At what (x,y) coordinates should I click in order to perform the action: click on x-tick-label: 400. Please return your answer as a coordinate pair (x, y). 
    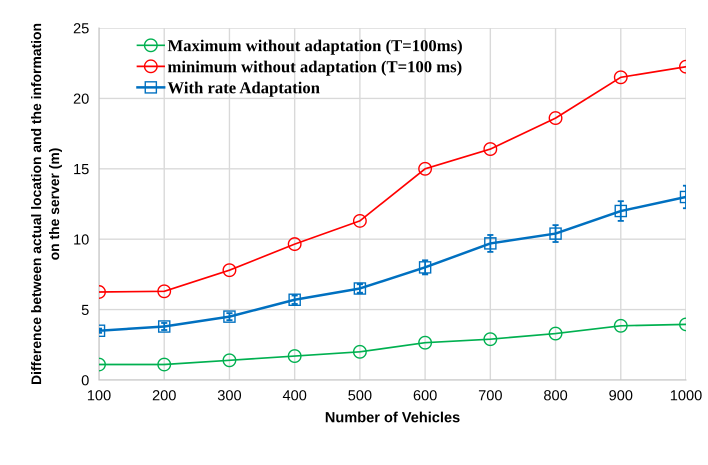
    Looking at the image, I should click on (294, 395).